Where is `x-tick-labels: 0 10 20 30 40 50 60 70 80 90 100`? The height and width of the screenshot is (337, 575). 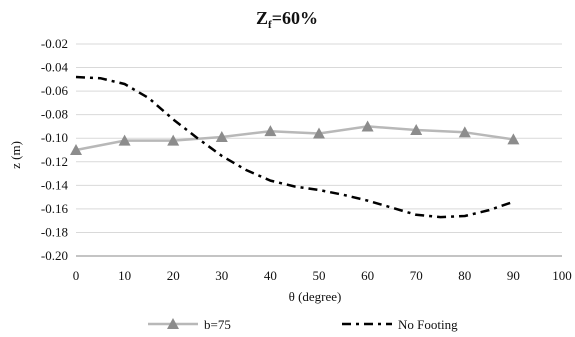 x-tick-labels: 0 10 20 30 40 50 60 70 80 90 100 is located at coordinates (322, 275).